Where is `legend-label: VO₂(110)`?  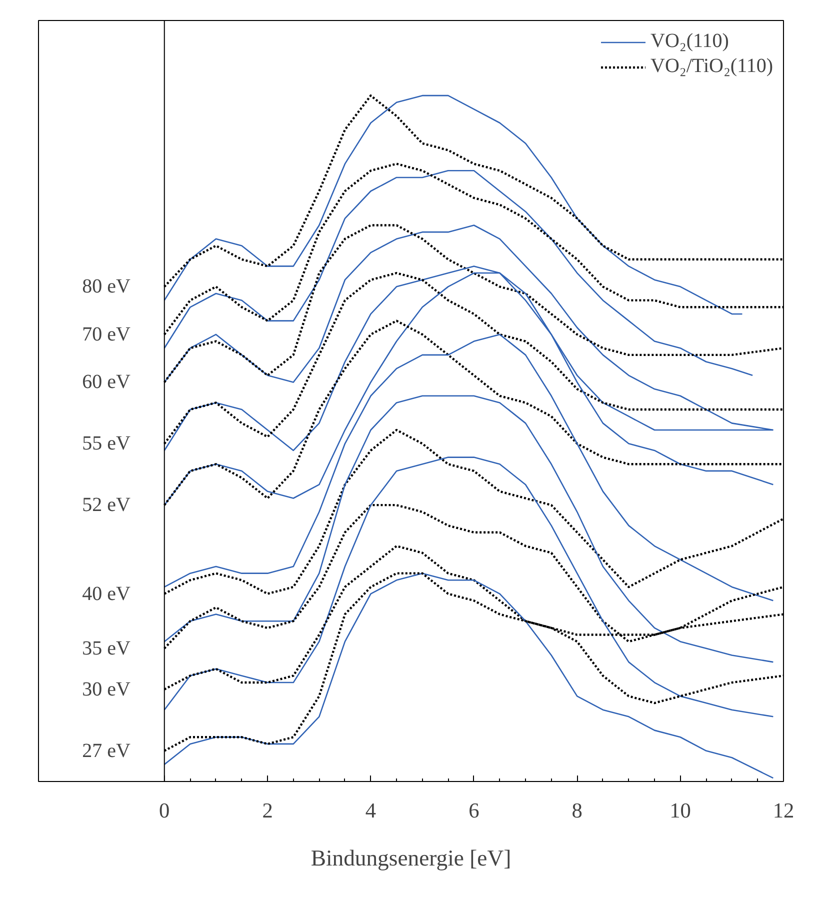
legend-label: VO₂(110) is located at coordinates (689, 41).